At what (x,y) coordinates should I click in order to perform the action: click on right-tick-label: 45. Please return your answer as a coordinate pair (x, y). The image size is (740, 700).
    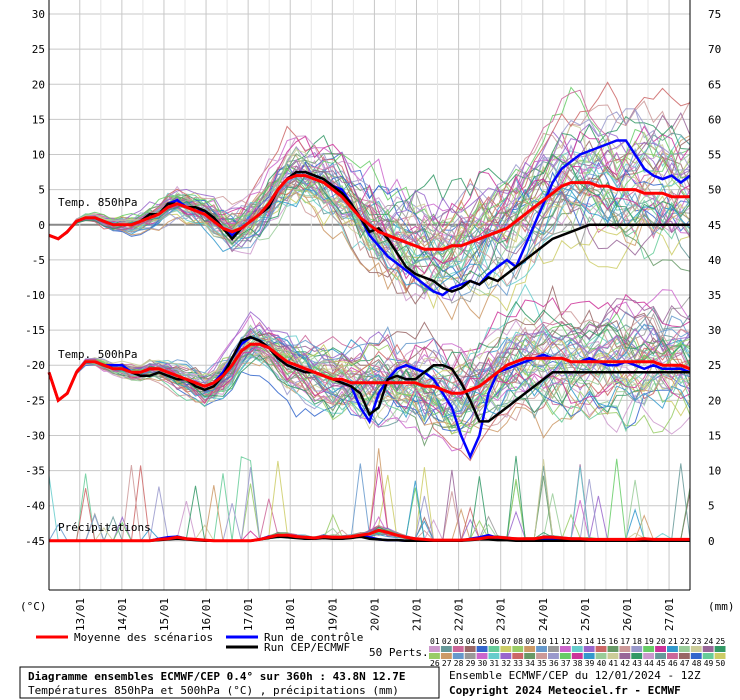
    Looking at the image, I should click on (714, 225).